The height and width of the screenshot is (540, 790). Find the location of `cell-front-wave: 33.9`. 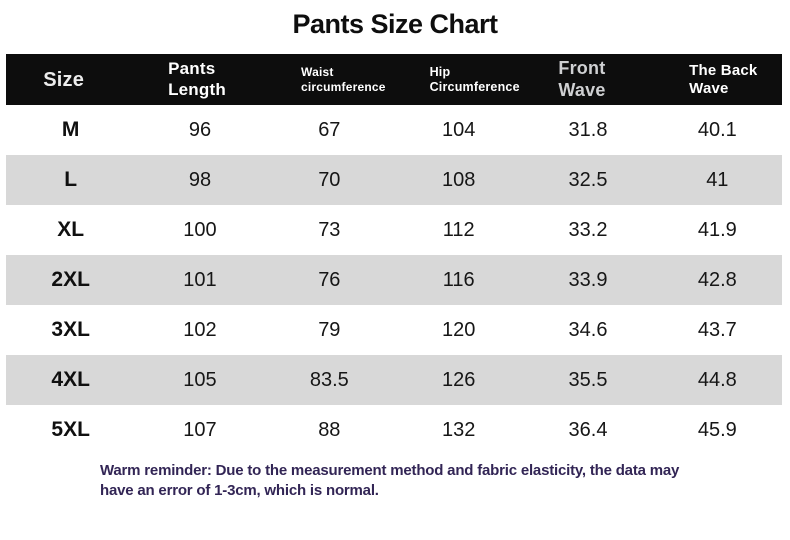

cell-front-wave: 33.9 is located at coordinates (588, 279).